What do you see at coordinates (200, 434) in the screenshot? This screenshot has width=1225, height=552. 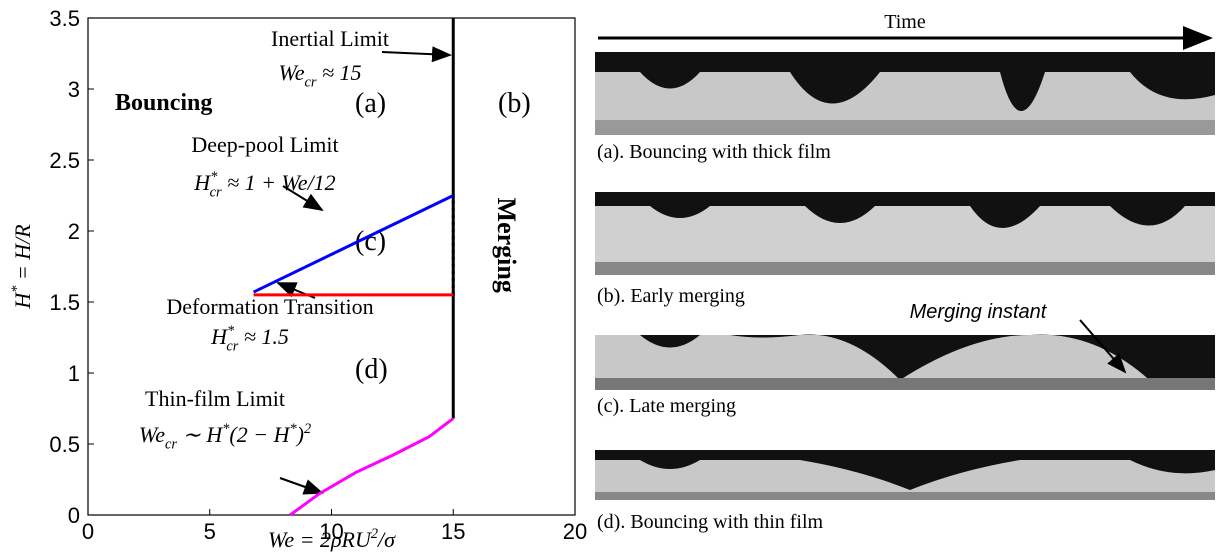 I see `text-part: ∼ H` at bounding box center [200, 434].